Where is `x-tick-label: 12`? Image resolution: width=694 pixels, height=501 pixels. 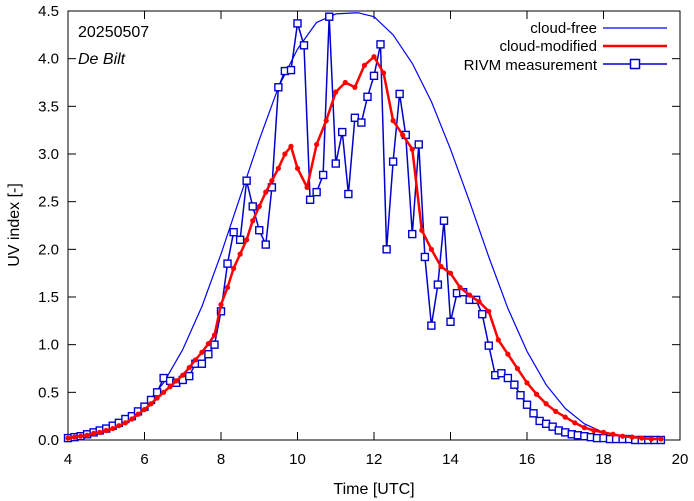 x-tick-label: 12 is located at coordinates (374, 459).